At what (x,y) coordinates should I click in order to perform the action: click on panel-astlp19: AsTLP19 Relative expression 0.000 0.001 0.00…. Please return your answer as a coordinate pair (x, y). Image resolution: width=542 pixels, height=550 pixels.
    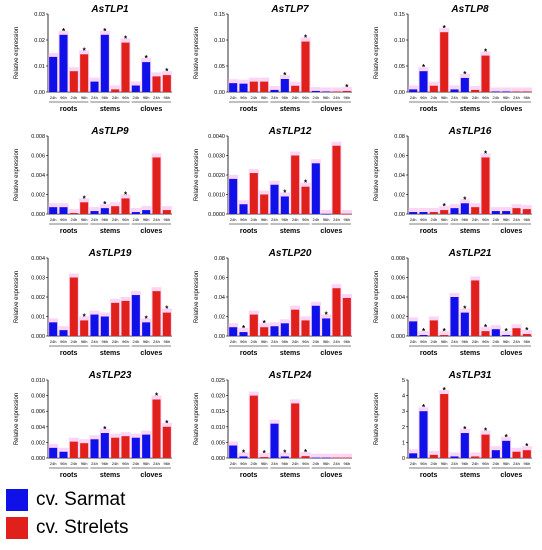
    Looking at the image, I should click on (93, 302).